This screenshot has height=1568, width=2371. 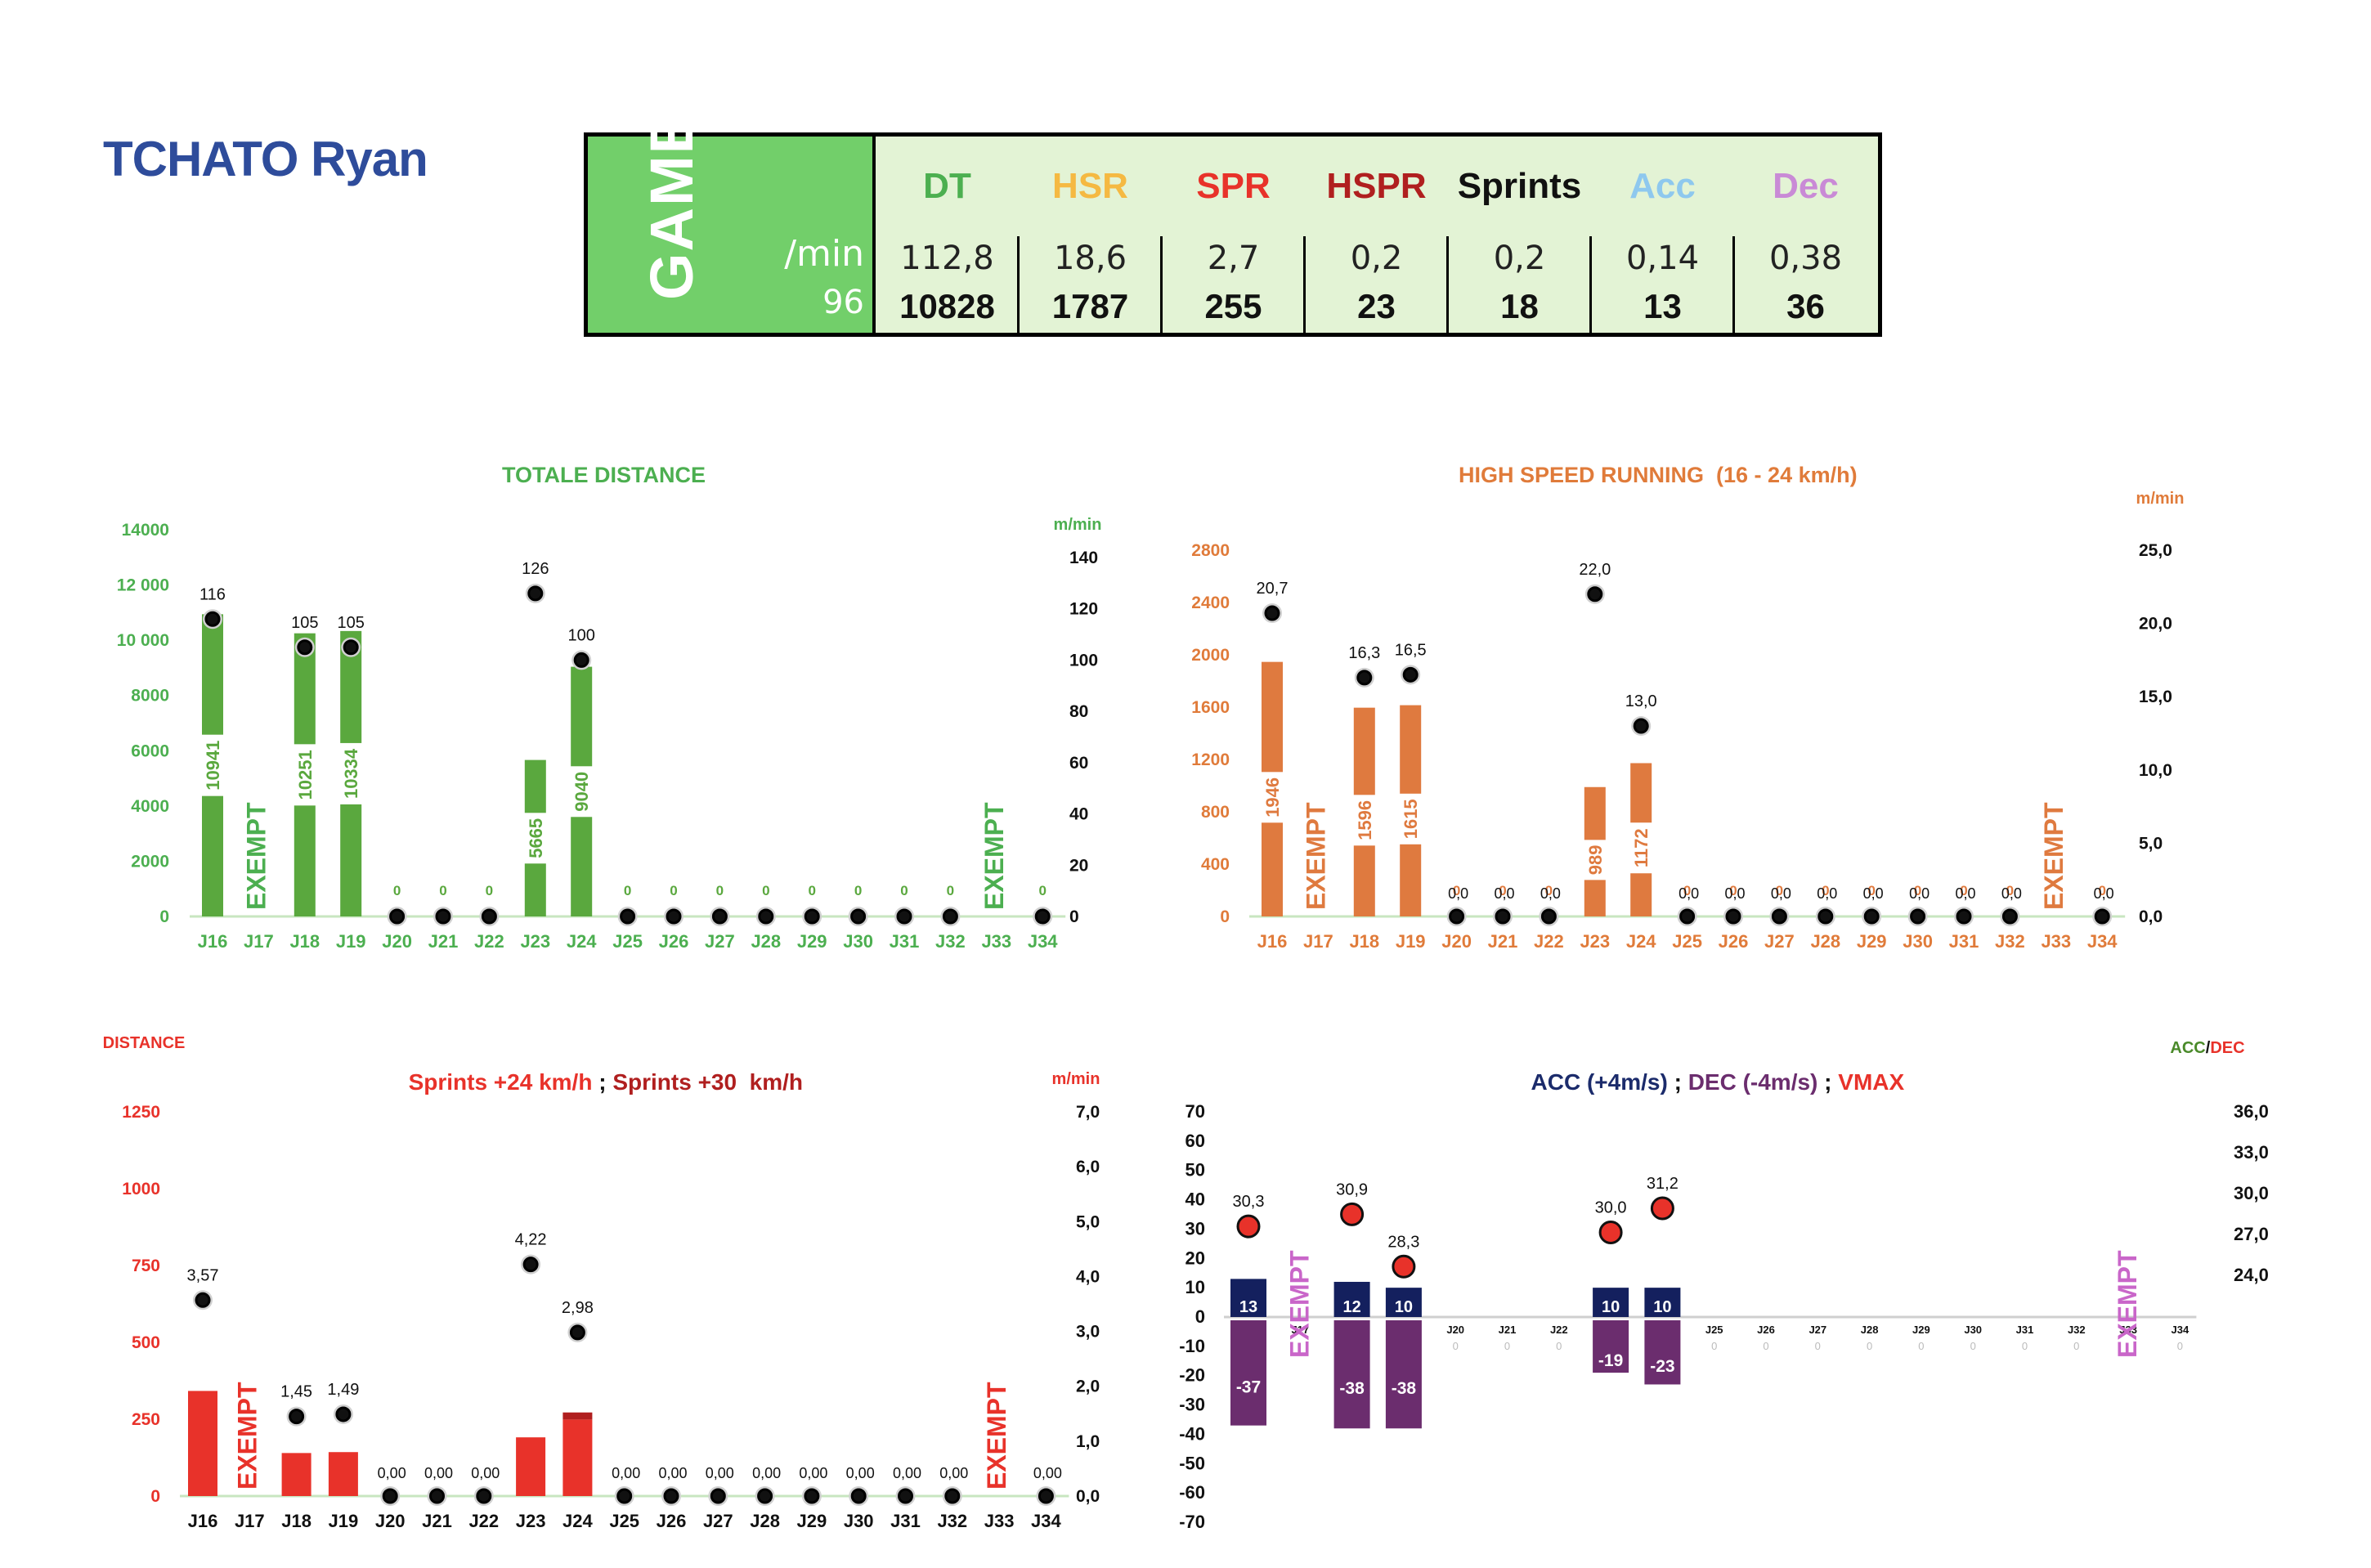 What do you see at coordinates (344, 1521) in the screenshot?
I see `sprints-x-tick: J19` at bounding box center [344, 1521].